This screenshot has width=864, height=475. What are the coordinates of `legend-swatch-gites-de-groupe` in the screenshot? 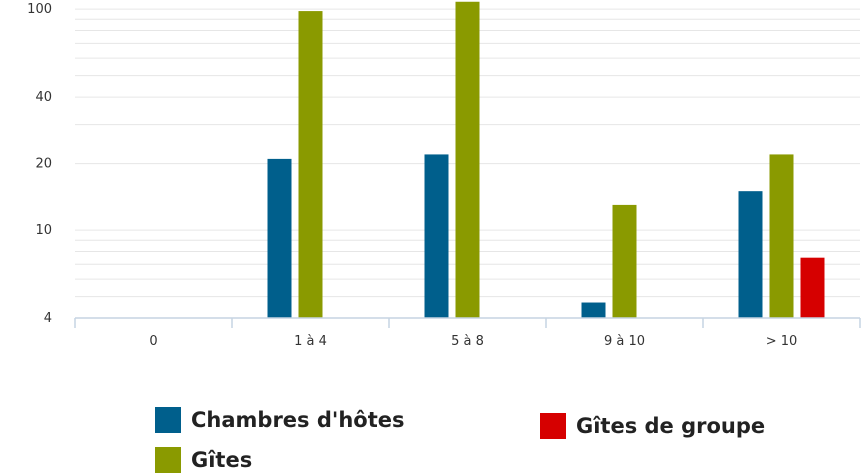 It's located at (553, 426).